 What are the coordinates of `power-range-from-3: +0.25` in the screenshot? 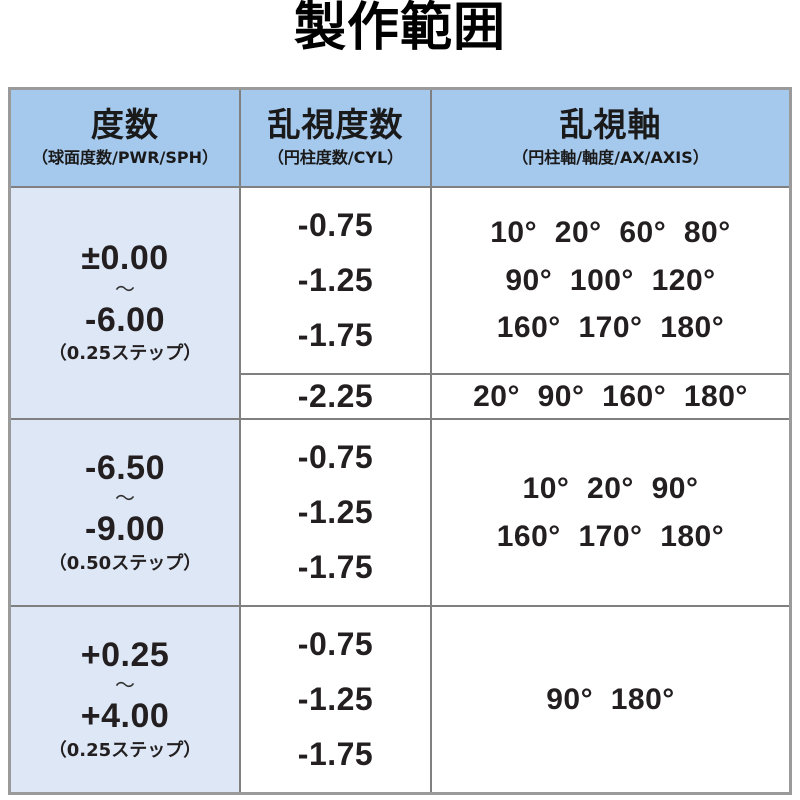 It's located at (125, 654).